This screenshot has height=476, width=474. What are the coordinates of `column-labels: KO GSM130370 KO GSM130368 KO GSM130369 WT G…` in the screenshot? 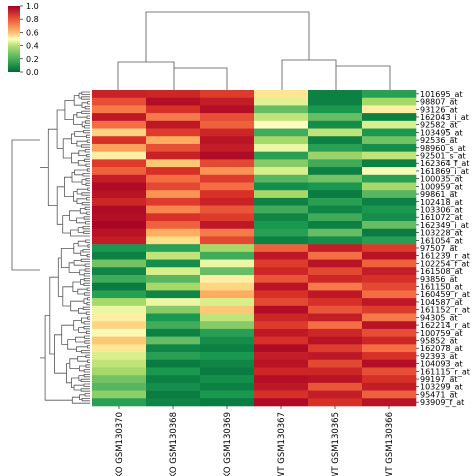 It's located at (255, 441).